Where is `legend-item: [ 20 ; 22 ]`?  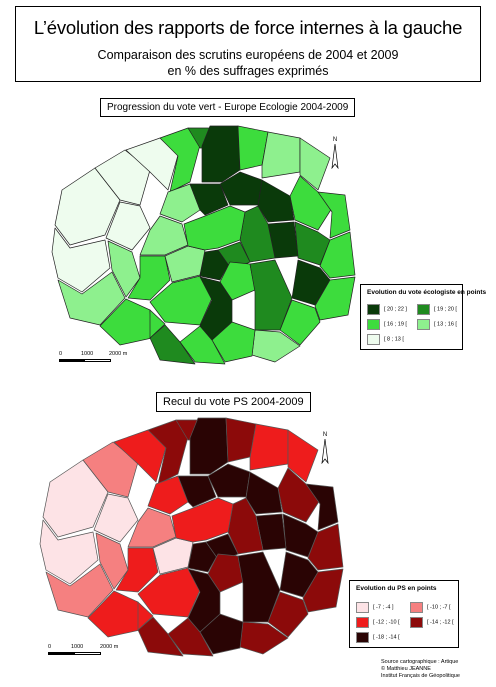 legend-item: [ 20 ; 22 ] is located at coordinates (387, 309).